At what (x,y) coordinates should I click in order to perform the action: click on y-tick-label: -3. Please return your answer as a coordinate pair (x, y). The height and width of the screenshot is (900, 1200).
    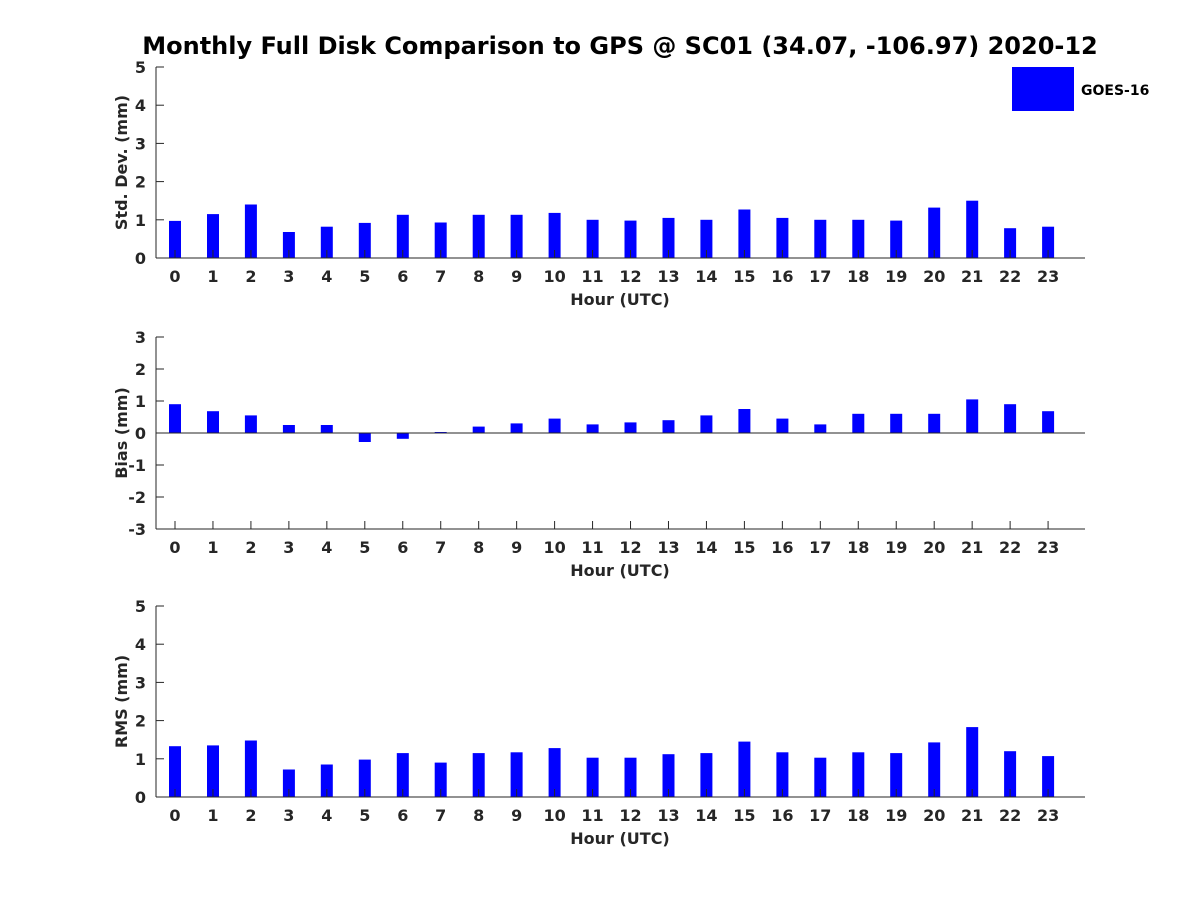
    Looking at the image, I should click on (137, 529).